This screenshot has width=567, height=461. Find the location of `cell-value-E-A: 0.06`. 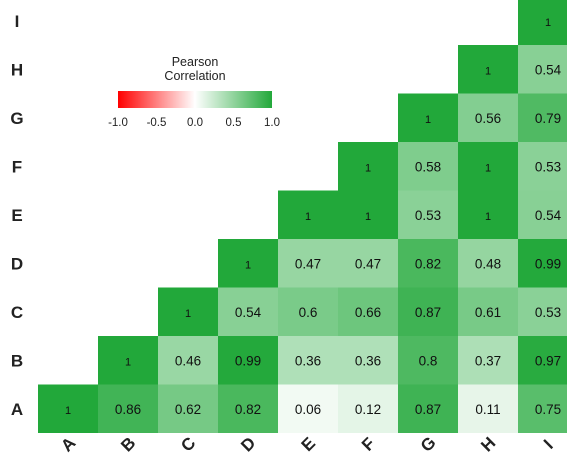

cell-value-E-A: 0.06 is located at coordinates (308, 409).